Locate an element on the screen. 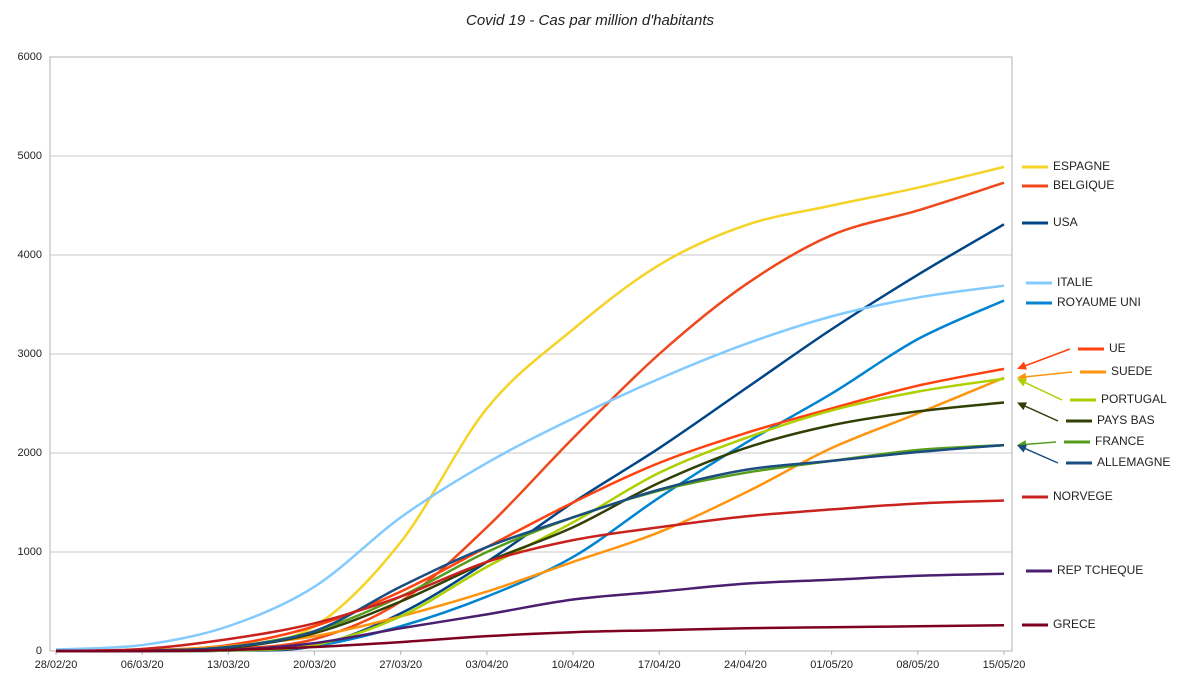  legend-label: ESPAGNE is located at coordinates (1081, 166).